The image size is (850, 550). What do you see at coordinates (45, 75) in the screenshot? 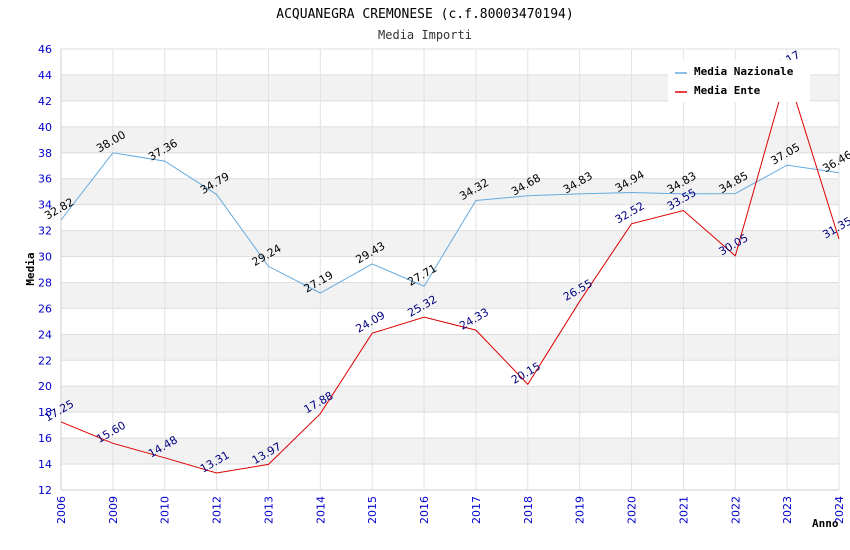
I see `y-tick-label: 44` at bounding box center [45, 75].